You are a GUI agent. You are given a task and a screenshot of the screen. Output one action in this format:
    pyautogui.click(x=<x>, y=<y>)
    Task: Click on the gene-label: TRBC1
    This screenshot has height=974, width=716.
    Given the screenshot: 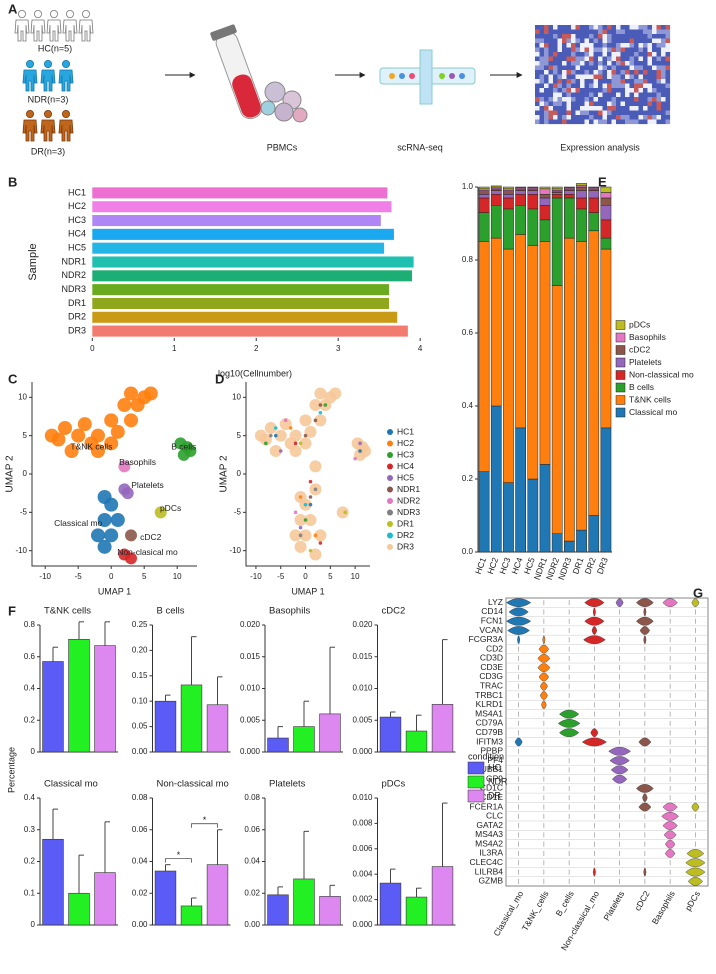 What is the action you would take?
    pyautogui.click(x=489, y=695)
    